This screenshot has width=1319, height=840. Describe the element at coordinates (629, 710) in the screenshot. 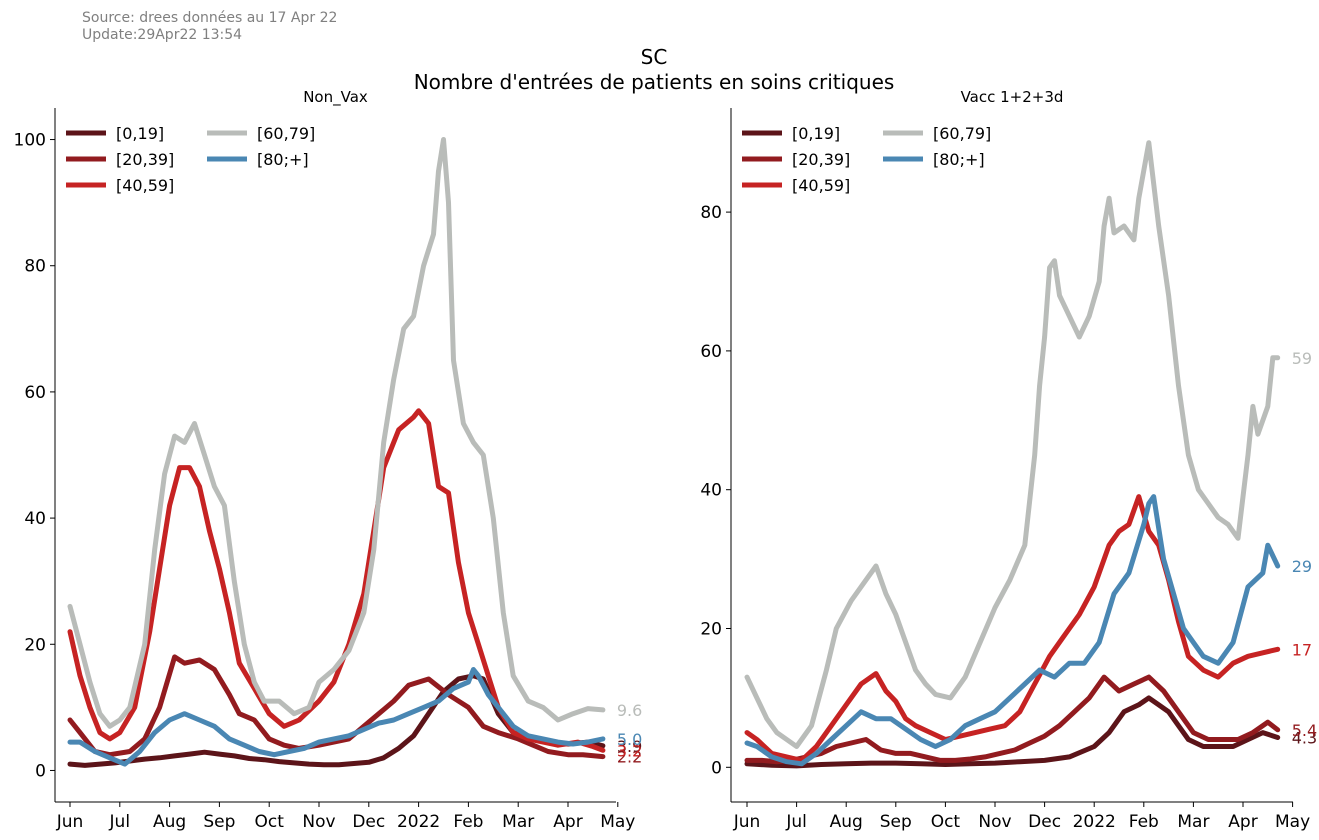

I see `end-value-label: 9.6` at that location.